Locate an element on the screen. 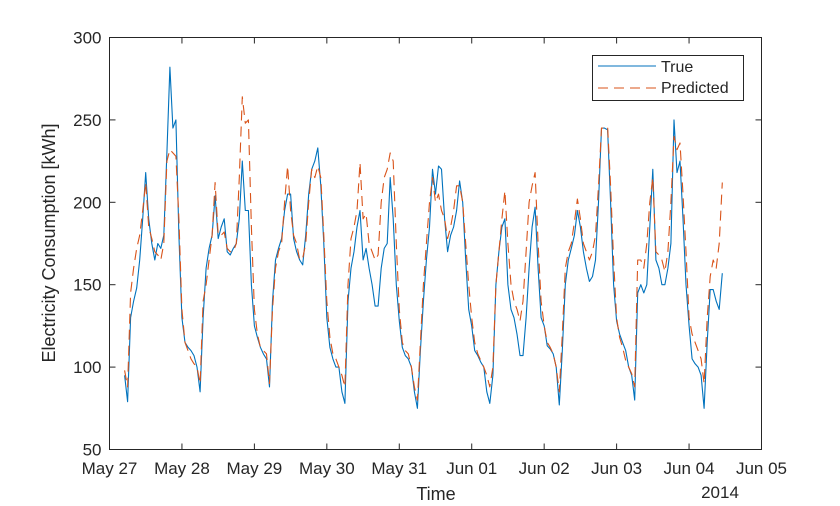 The image size is (840, 506). x-tick-label: Jun 01 is located at coordinates (471, 468).